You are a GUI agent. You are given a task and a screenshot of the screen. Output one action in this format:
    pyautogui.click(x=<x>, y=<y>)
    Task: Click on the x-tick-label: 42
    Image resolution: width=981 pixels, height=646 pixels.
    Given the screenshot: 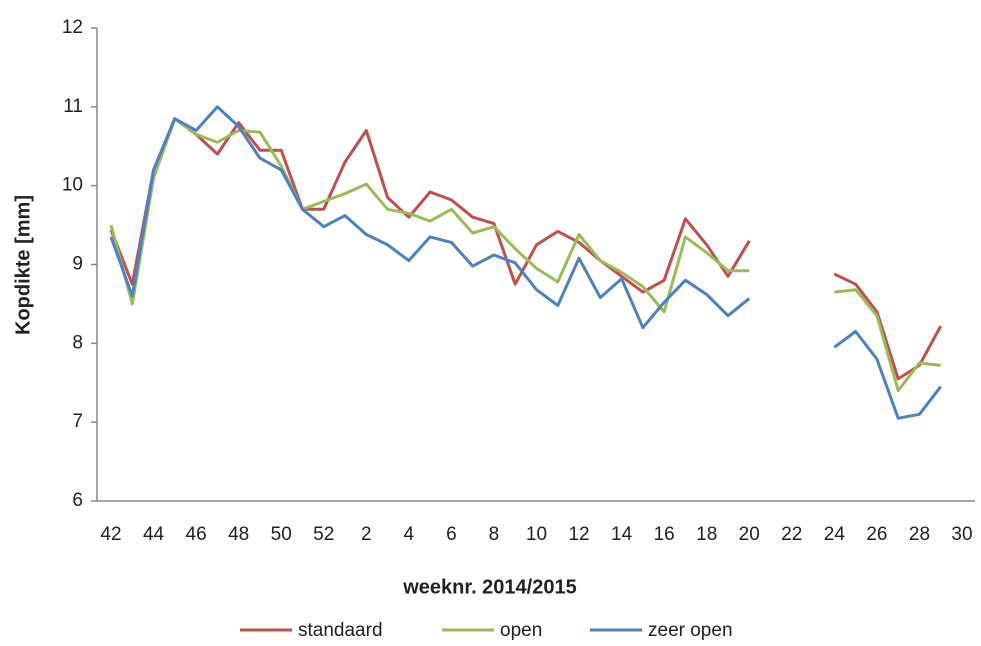 What is the action you would take?
    pyautogui.click(x=110, y=534)
    